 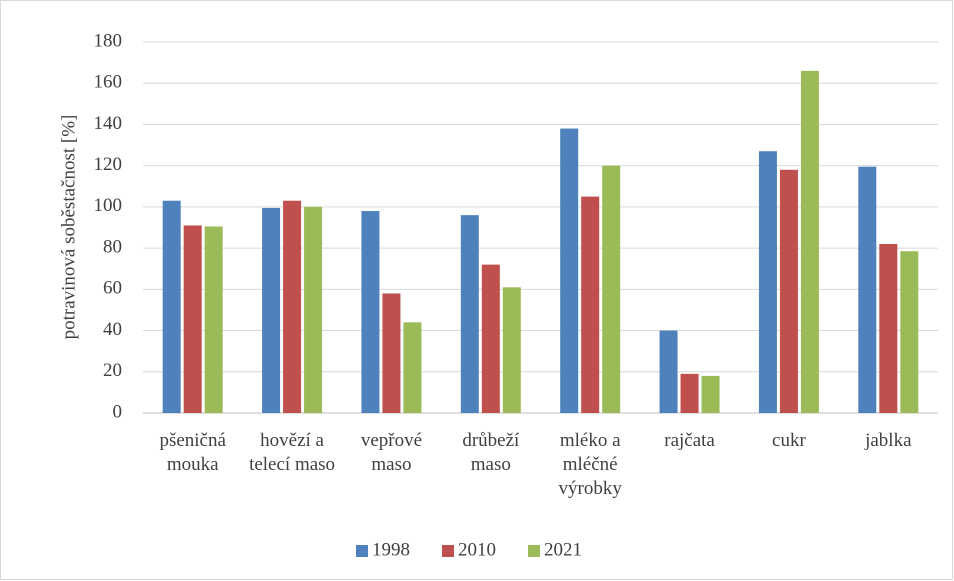 I want to click on x-tick-label: drůbeží maso, so click(x=491, y=452).